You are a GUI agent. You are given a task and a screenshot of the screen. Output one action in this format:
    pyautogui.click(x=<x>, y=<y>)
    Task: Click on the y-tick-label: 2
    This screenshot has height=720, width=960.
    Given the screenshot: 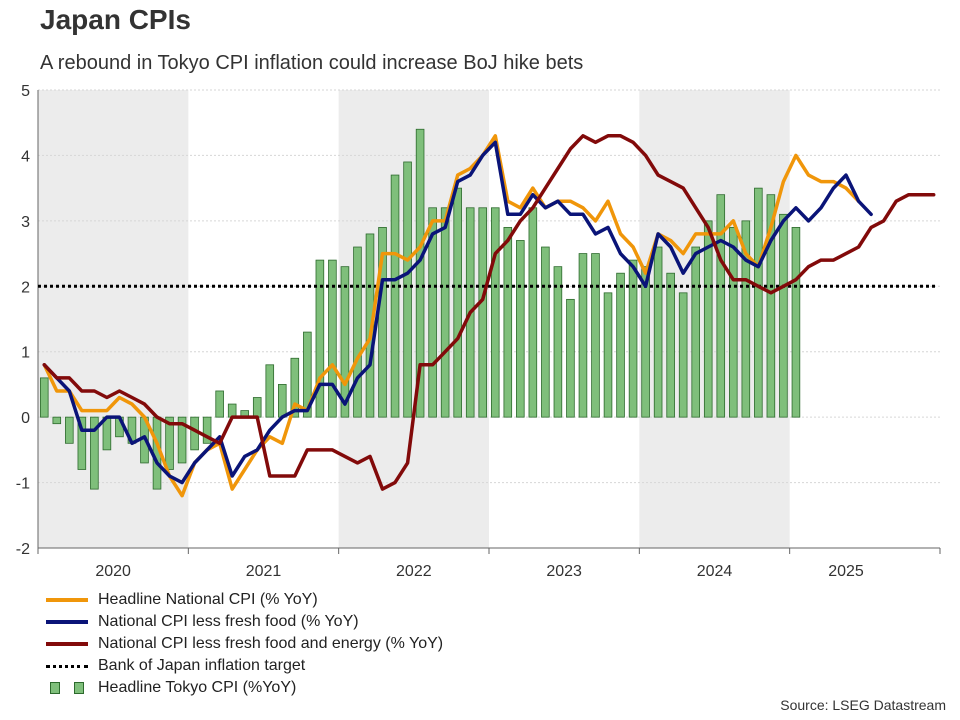 What is the action you would take?
    pyautogui.click(x=25, y=287)
    